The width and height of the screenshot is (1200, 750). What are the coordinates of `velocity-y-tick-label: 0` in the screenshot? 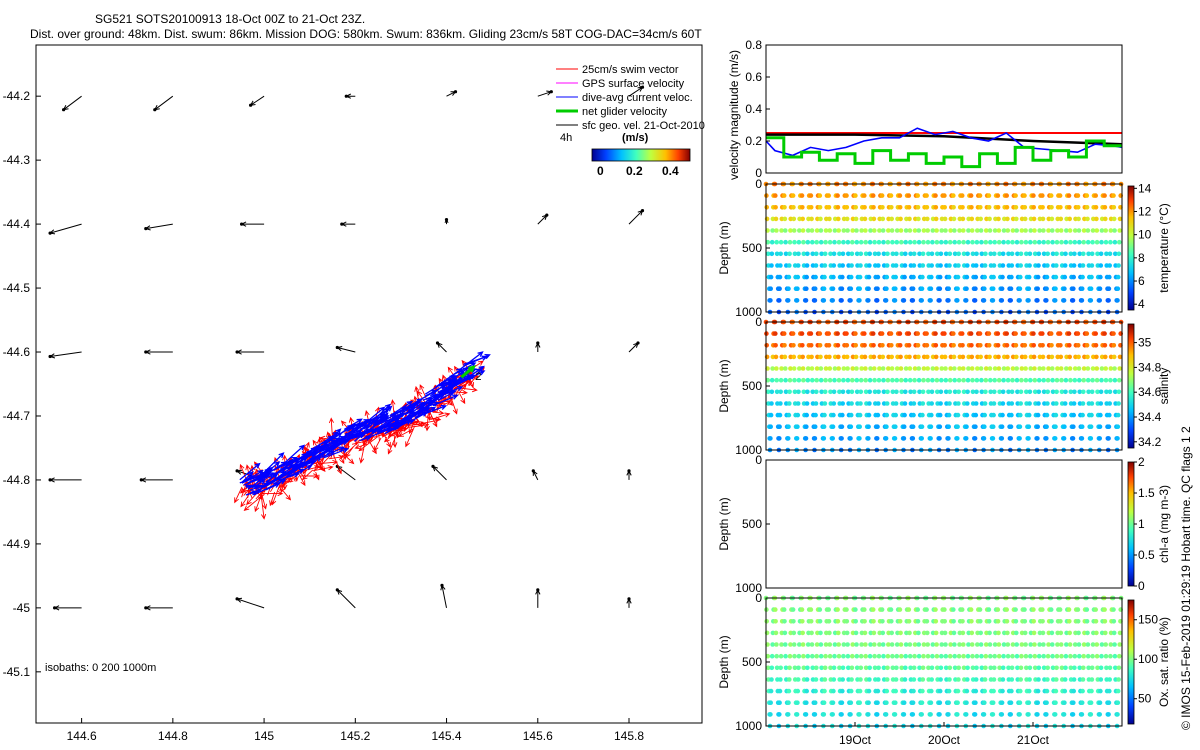 It's located at (758, 173).